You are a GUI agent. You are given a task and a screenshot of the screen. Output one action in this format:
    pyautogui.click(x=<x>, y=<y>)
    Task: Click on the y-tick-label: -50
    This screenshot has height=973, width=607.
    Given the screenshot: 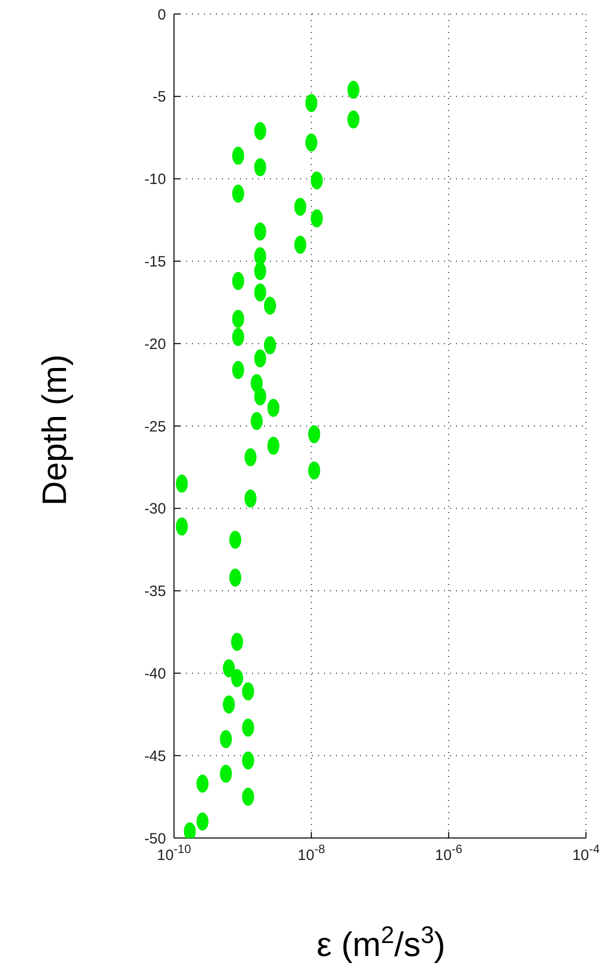 What is the action you would take?
    pyautogui.click(x=155, y=839)
    